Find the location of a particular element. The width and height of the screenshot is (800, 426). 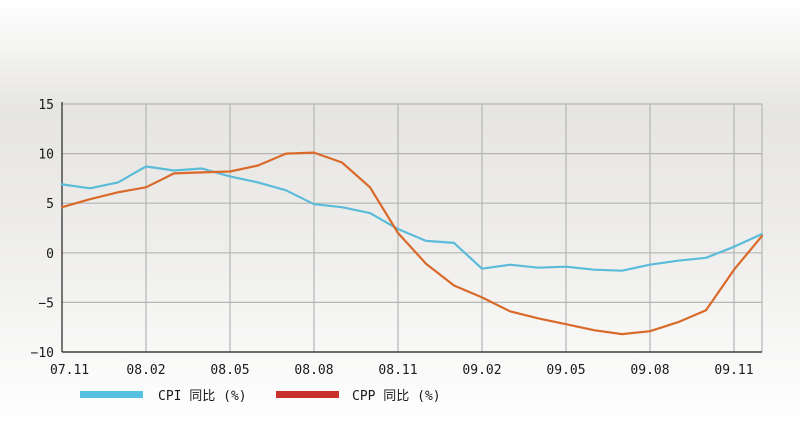

legend-swatch-cpi is located at coordinates (111, 394).